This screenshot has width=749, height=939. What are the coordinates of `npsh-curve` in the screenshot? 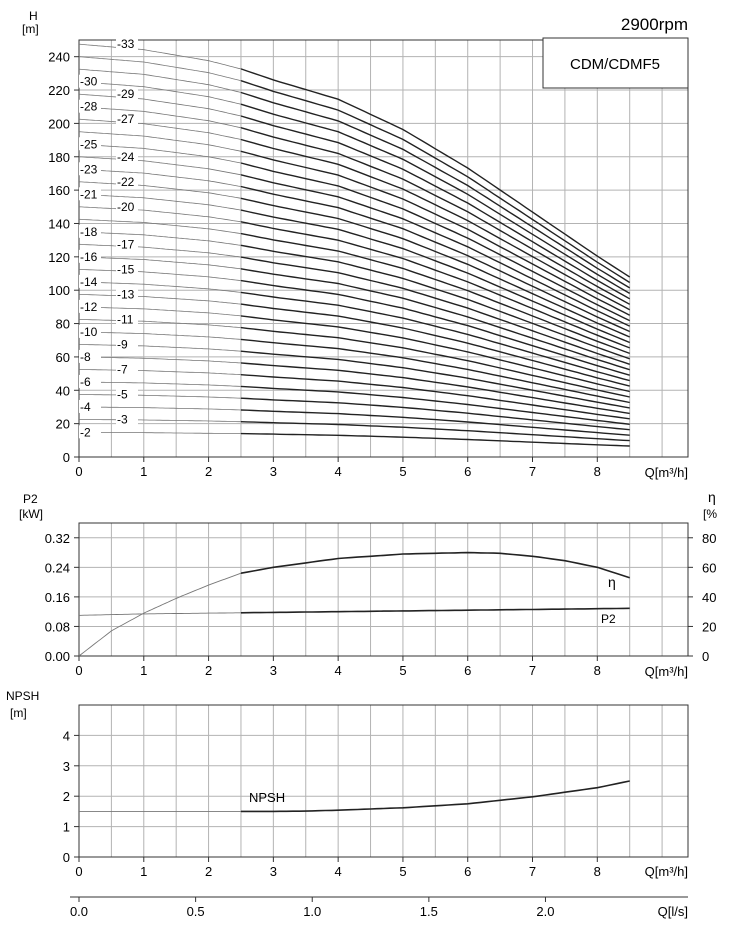 It's located at (435, 796).